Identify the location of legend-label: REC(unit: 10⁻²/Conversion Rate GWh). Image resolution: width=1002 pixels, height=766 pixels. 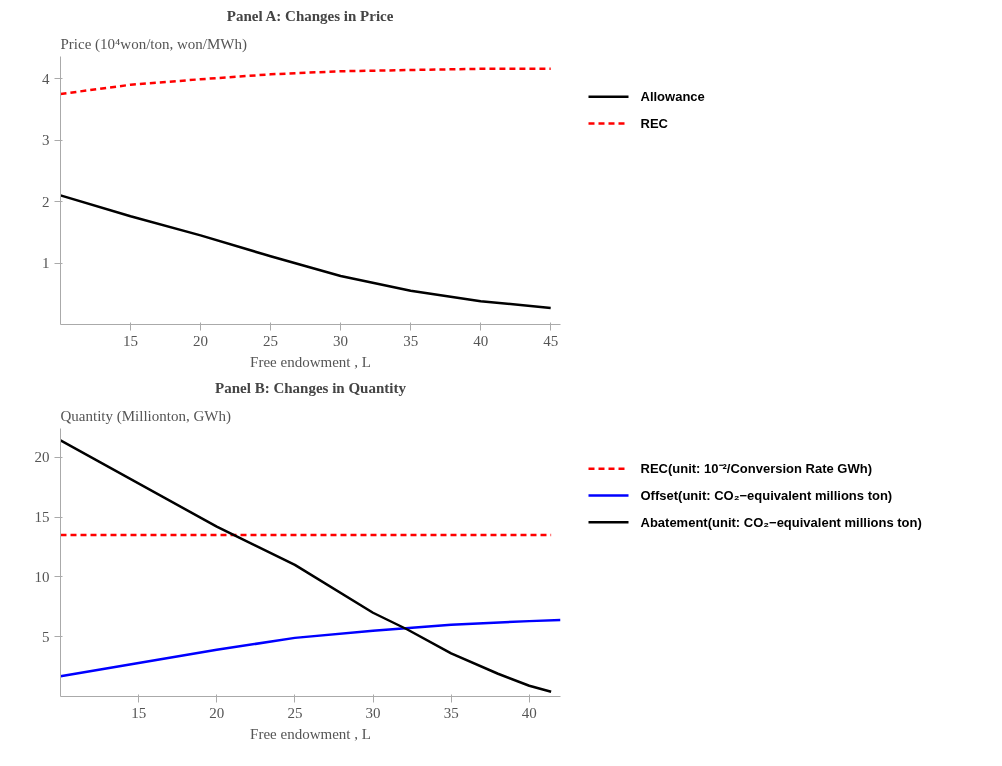
(756, 469).